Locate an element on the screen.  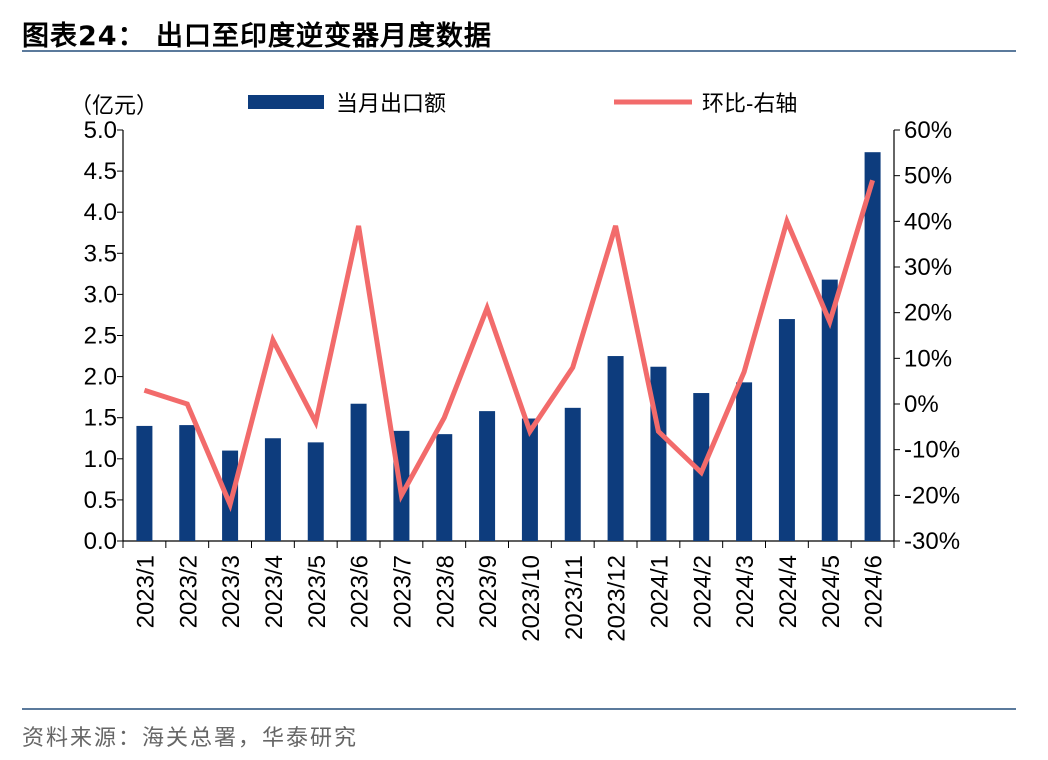
legend-label-line: 环比-右轴 is located at coordinates (749, 103).